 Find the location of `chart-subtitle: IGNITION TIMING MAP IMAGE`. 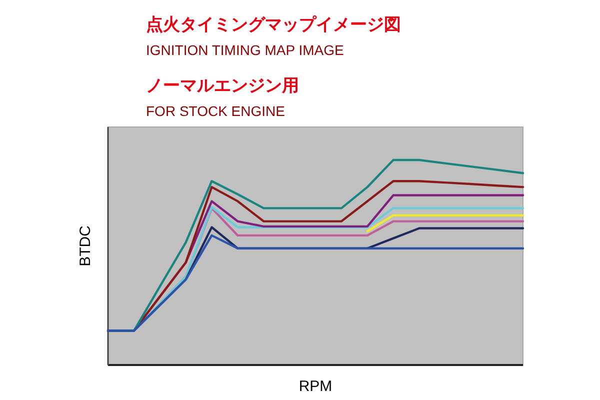

chart-subtitle: IGNITION TIMING MAP IMAGE is located at coordinates (245, 50).